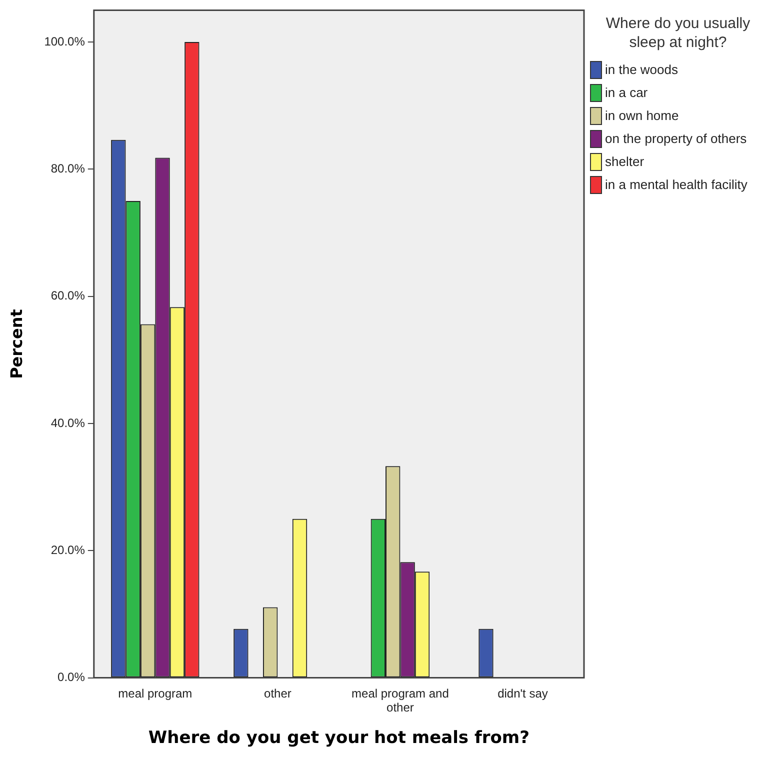 Image resolution: width=769 pixels, height=761 pixels. I want to click on y-tick-label: 20.0%, so click(68, 549).